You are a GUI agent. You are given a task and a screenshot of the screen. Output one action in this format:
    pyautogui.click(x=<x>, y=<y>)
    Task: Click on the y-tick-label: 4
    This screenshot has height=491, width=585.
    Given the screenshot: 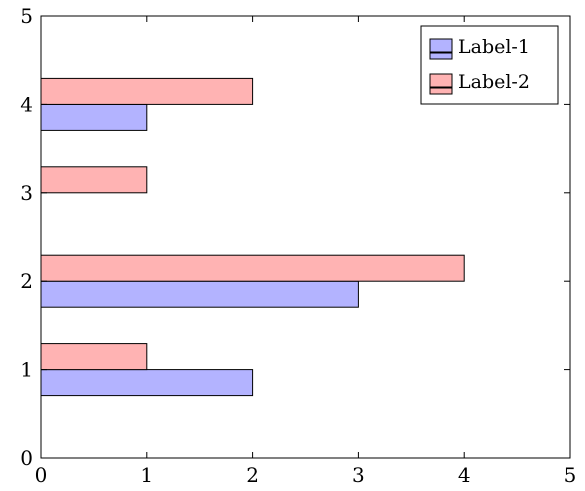 What is the action you would take?
    pyautogui.click(x=26, y=104)
    